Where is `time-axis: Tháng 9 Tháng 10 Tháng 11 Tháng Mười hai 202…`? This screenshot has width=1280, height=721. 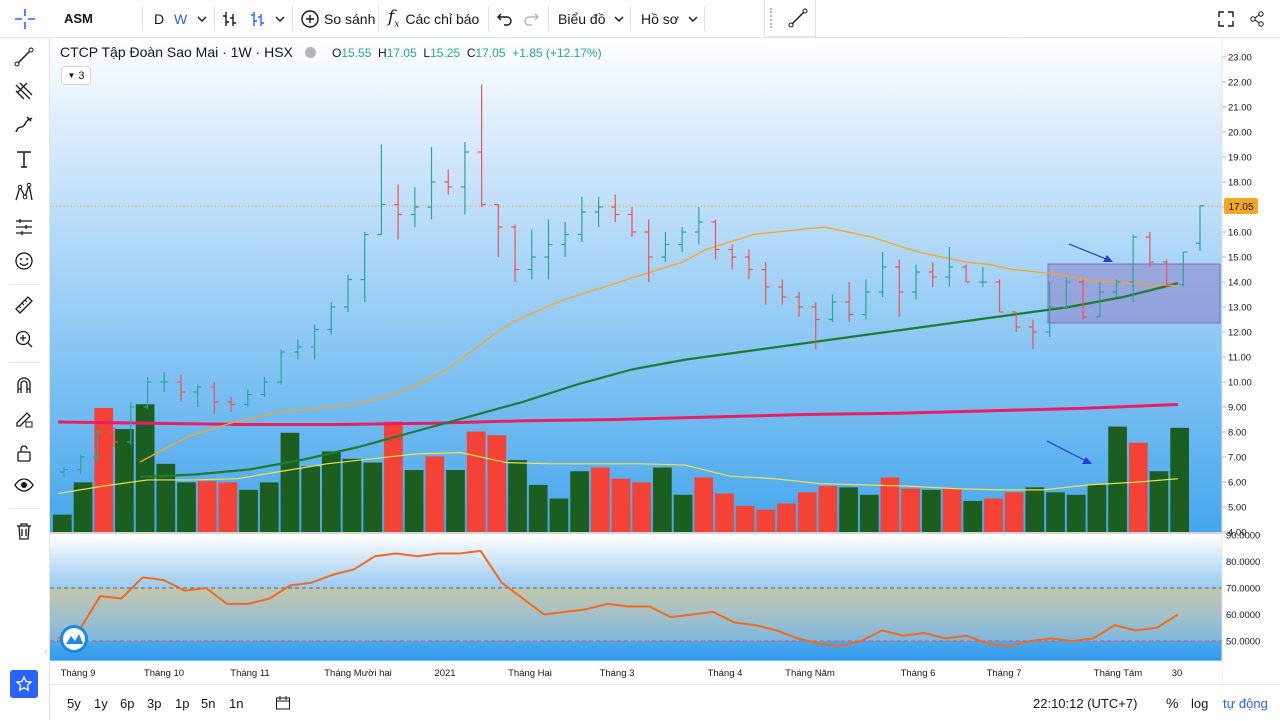
time-axis: Tháng 9 Tháng 10 Tháng 11 Tháng Mười hai 202… is located at coordinates (636, 672).